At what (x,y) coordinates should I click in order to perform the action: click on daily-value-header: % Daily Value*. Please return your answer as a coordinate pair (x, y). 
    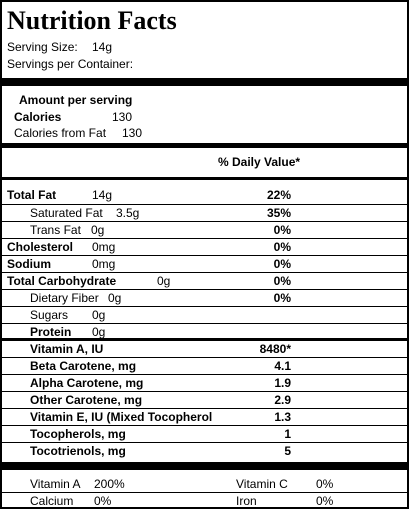
    Looking at the image, I should click on (259, 162).